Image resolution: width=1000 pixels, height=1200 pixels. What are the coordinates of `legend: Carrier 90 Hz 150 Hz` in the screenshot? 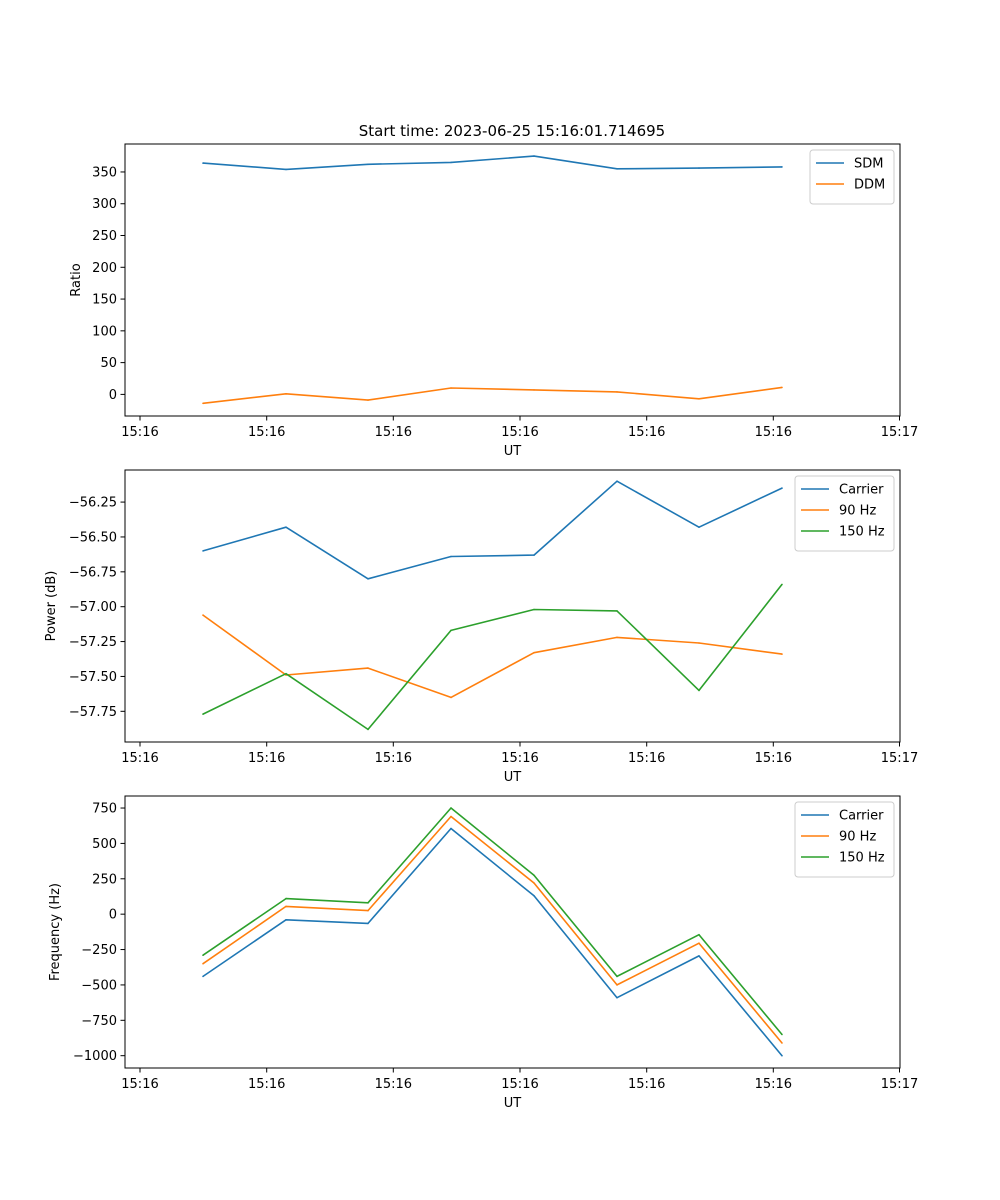 It's located at (844, 513).